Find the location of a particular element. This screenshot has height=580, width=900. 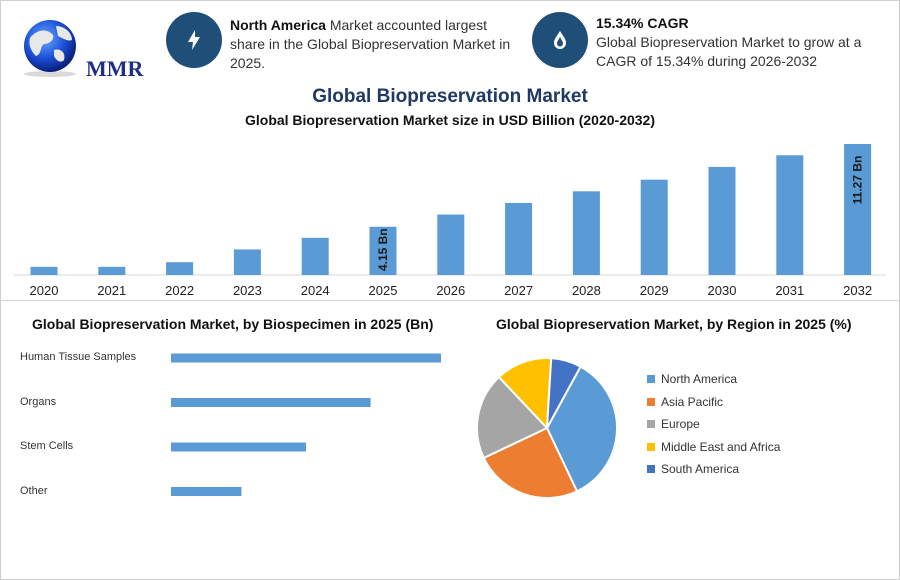

legend-label-north-america: North America is located at coordinates (699, 379).